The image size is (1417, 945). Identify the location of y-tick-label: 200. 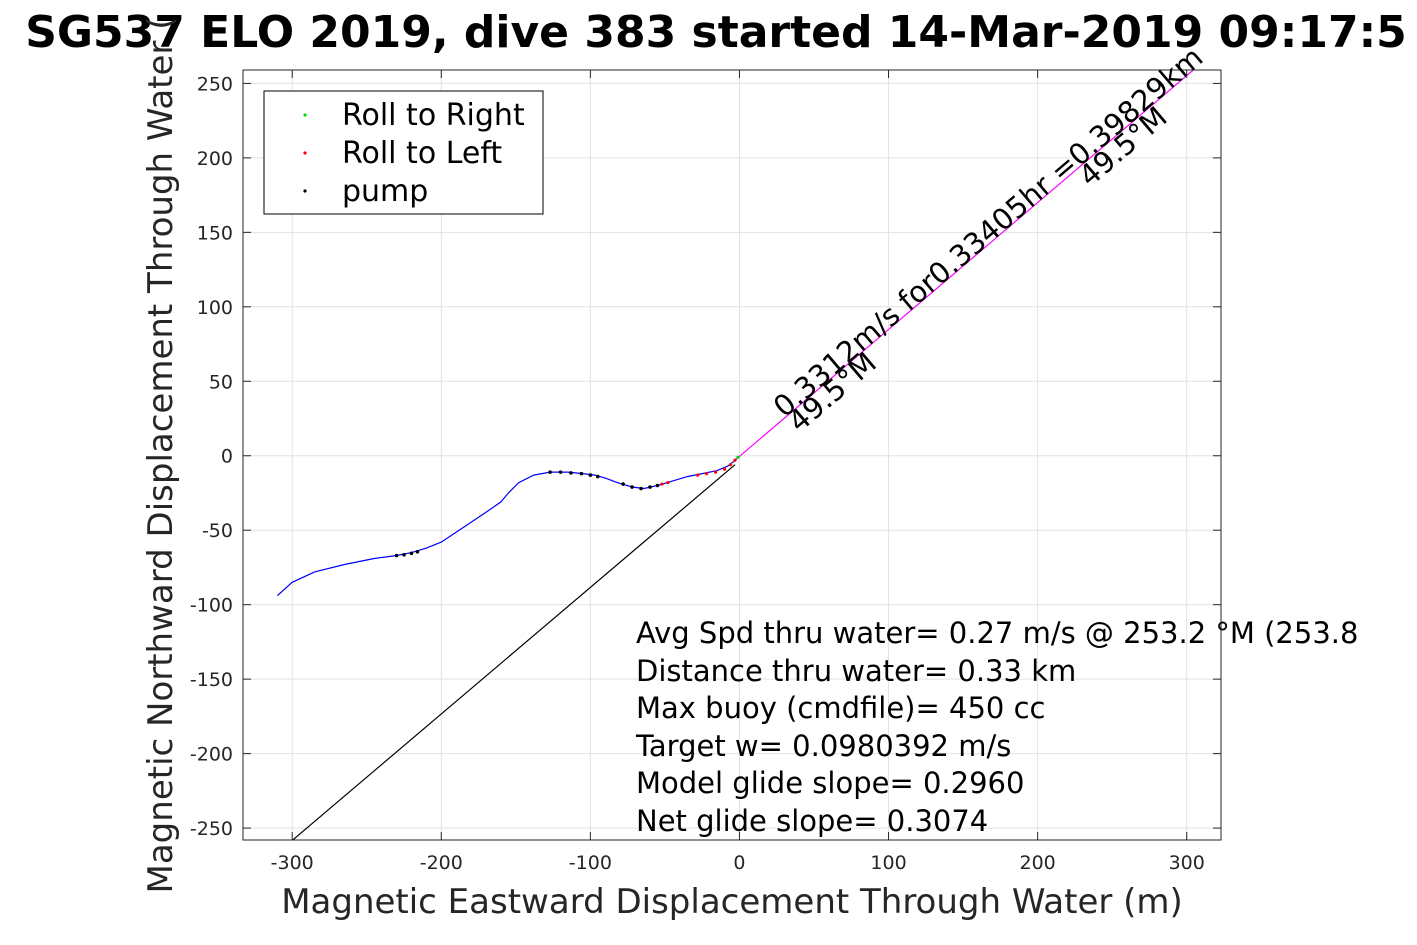
(215, 159).